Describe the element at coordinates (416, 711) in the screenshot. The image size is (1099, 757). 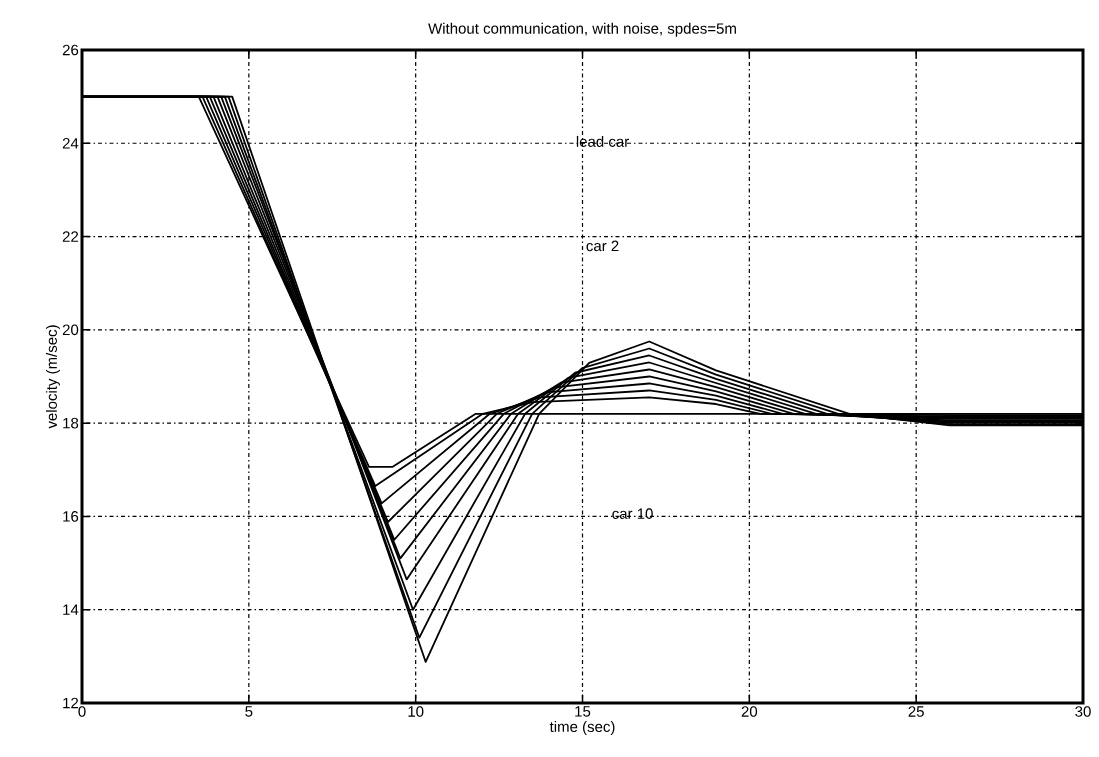
I see `x-tick-label: 10` at that location.